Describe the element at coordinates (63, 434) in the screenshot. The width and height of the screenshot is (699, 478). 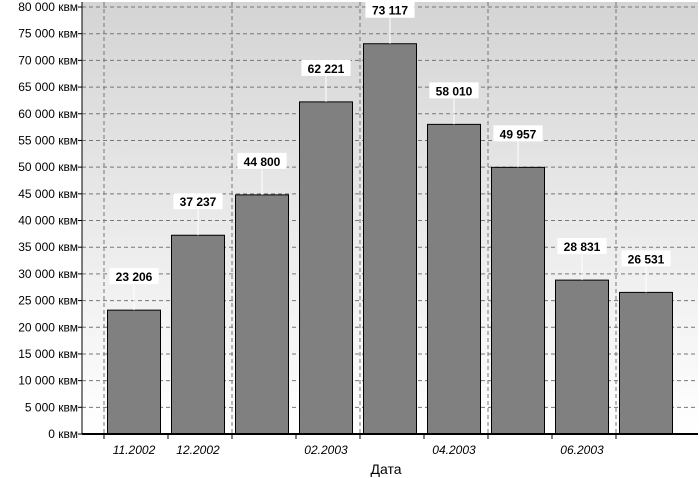
I see `y-tick-label: 0 квм` at that location.